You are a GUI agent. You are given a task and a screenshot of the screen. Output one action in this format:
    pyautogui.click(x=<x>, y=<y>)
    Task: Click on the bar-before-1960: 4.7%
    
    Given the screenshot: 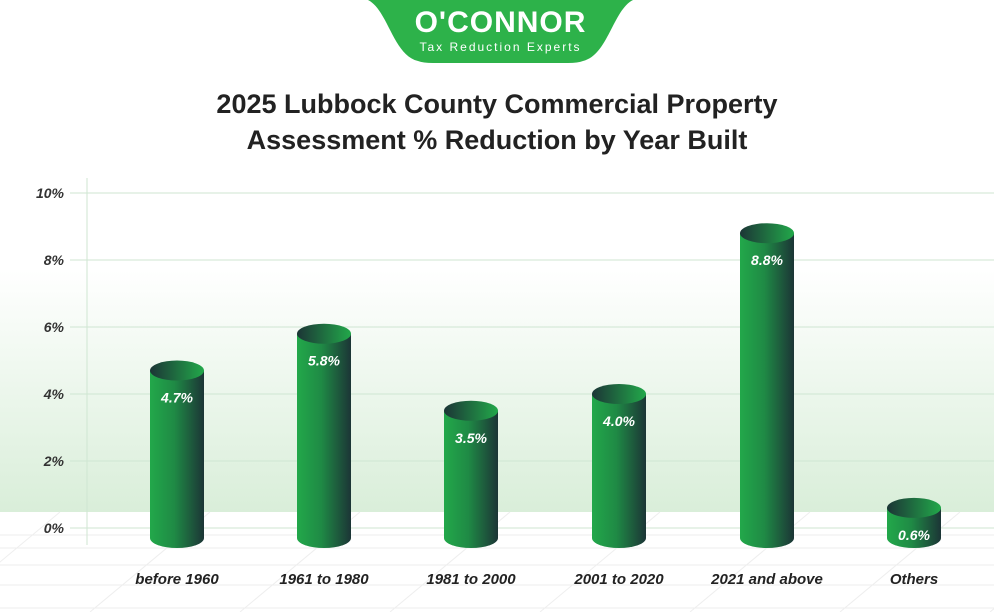 What is the action you would take?
    pyautogui.click(x=177, y=454)
    